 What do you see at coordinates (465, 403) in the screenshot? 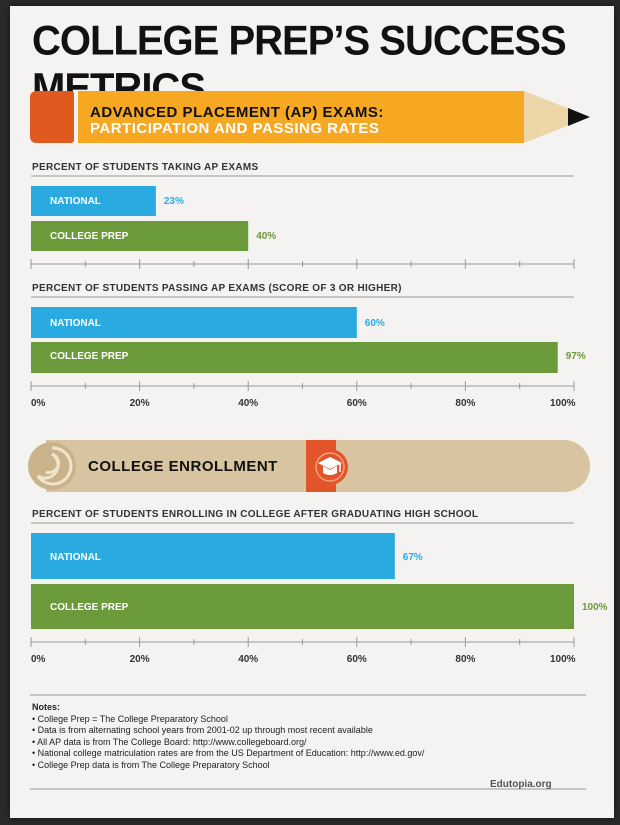
I see `chart2-tick-label: 80%` at bounding box center [465, 403].